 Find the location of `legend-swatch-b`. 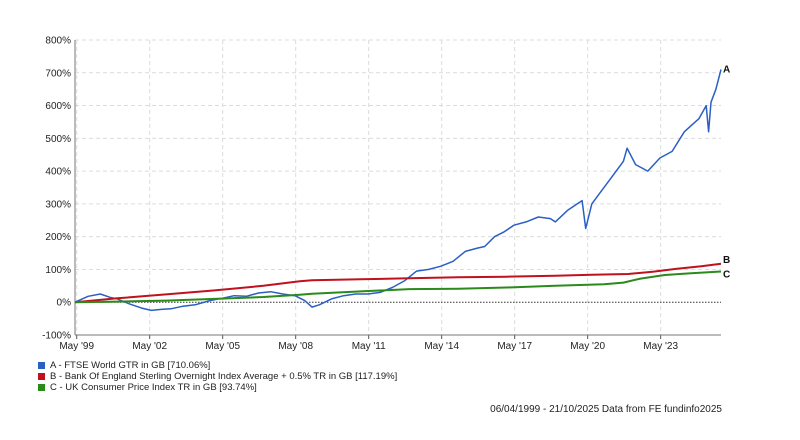

legend-swatch-b is located at coordinates (41, 376).